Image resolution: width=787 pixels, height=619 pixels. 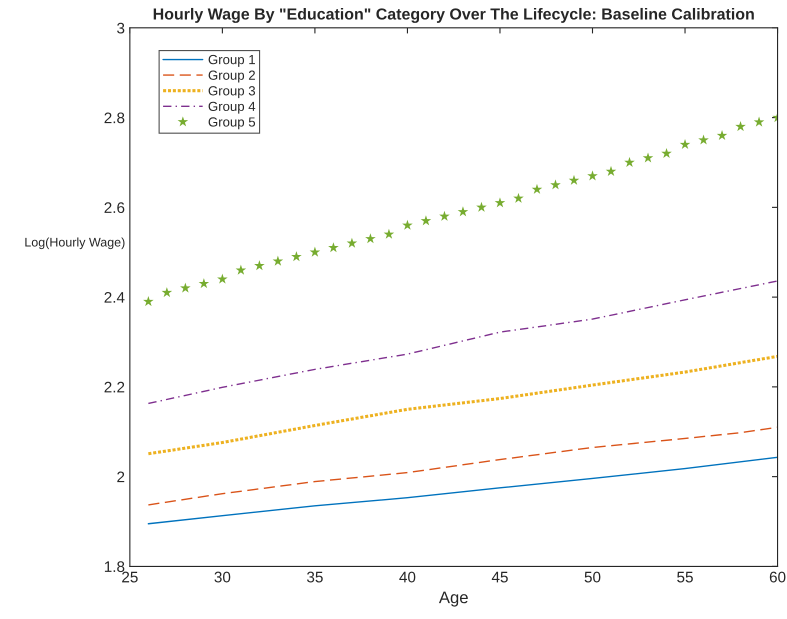 I want to click on x-tick-label: 30, so click(x=222, y=577).